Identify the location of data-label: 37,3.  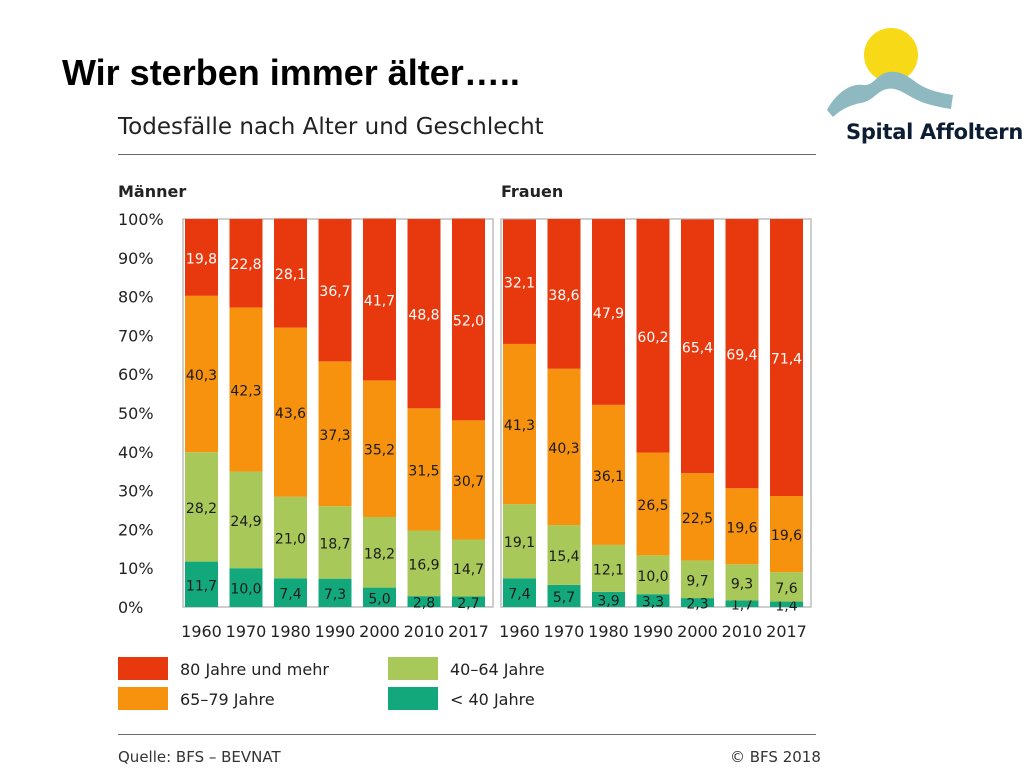
(334, 436).